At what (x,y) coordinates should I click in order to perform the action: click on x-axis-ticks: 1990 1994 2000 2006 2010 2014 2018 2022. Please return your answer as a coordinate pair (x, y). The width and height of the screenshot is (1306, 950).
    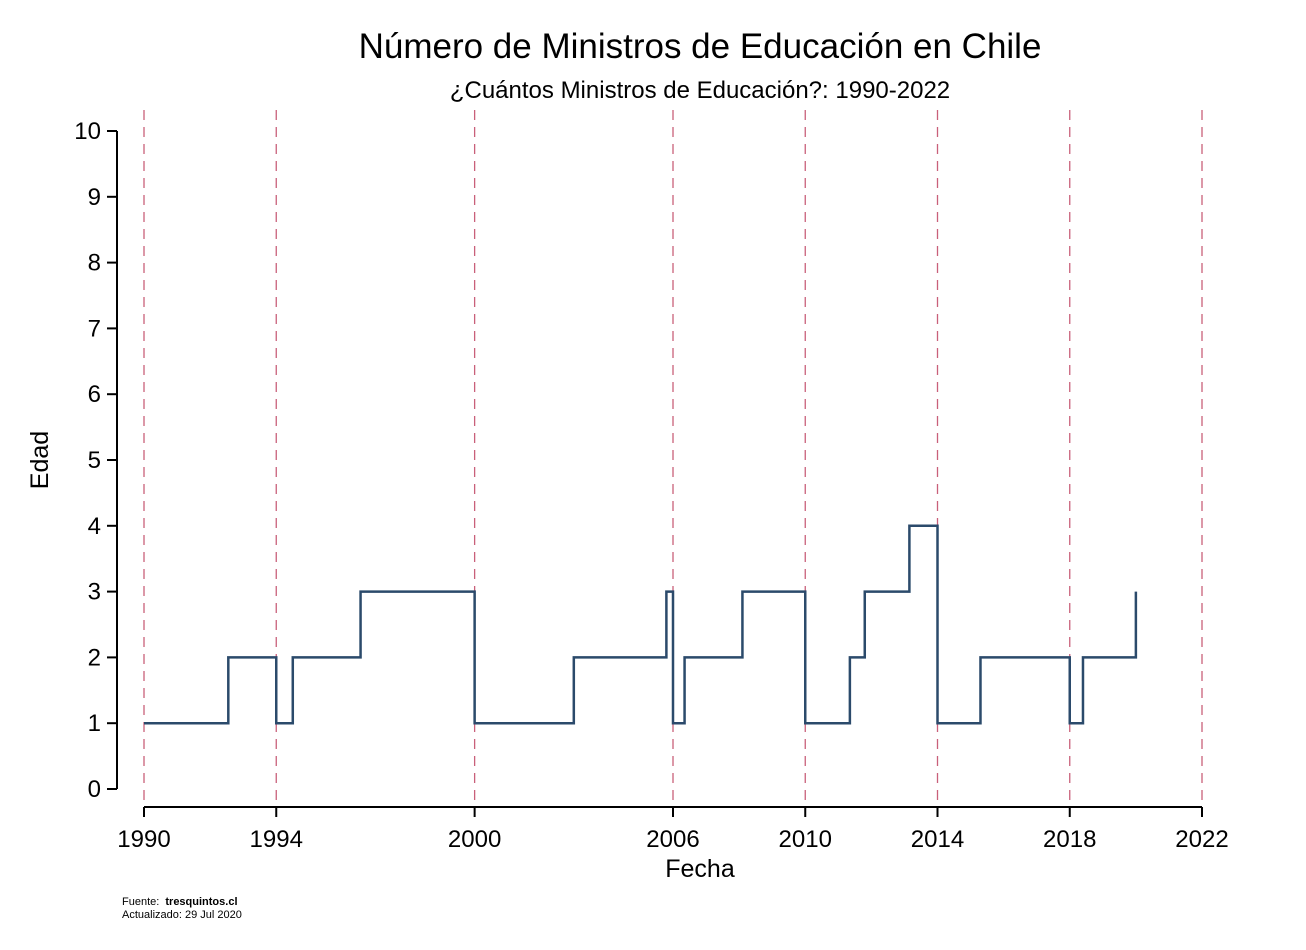
    Looking at the image, I should click on (673, 830).